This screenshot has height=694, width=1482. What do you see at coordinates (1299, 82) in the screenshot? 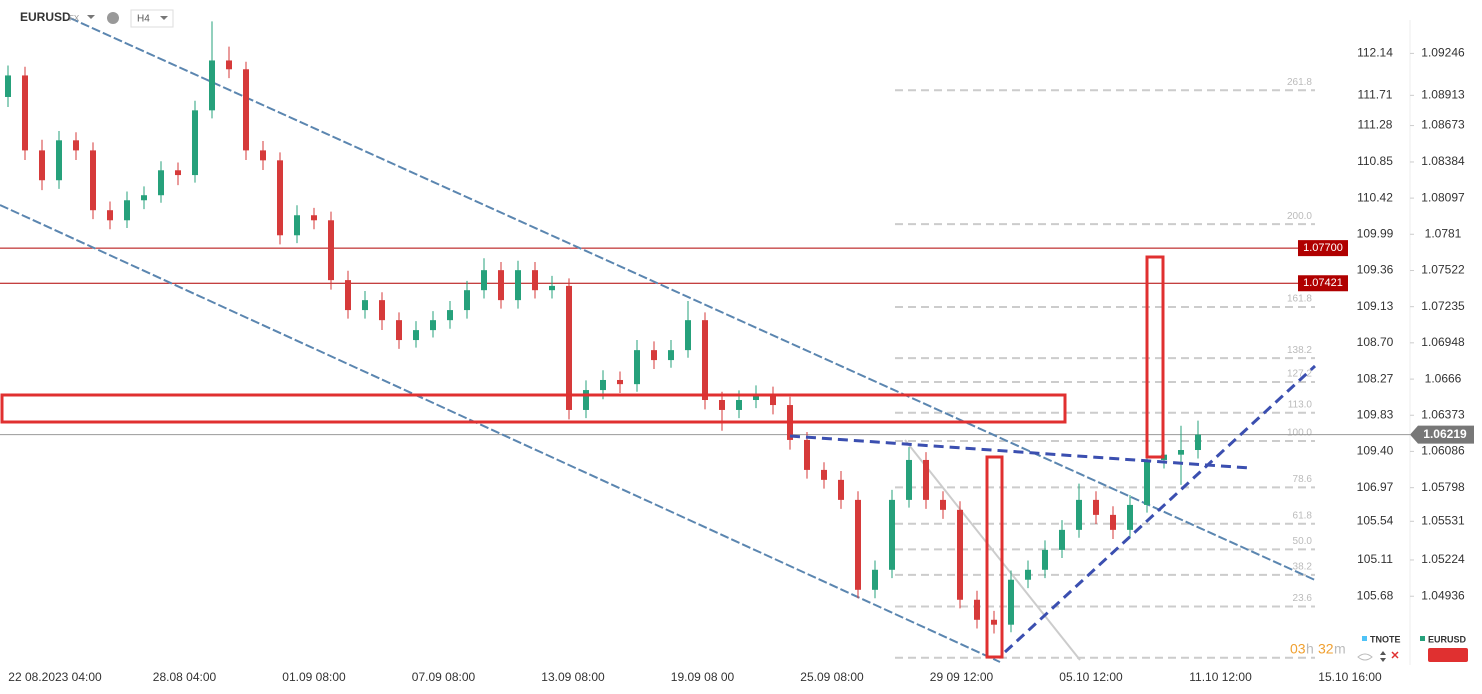
I see `fib-label: 261.8` at bounding box center [1299, 82].